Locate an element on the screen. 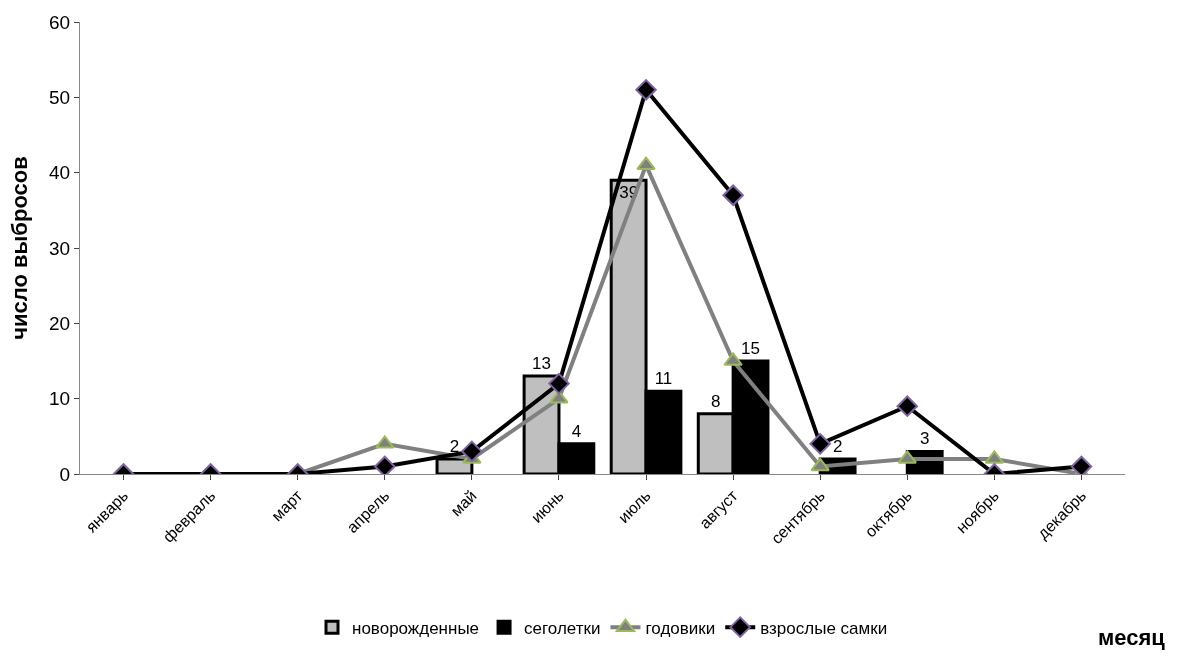 The image size is (1195, 657). legend-label: годовики is located at coordinates (680, 628).